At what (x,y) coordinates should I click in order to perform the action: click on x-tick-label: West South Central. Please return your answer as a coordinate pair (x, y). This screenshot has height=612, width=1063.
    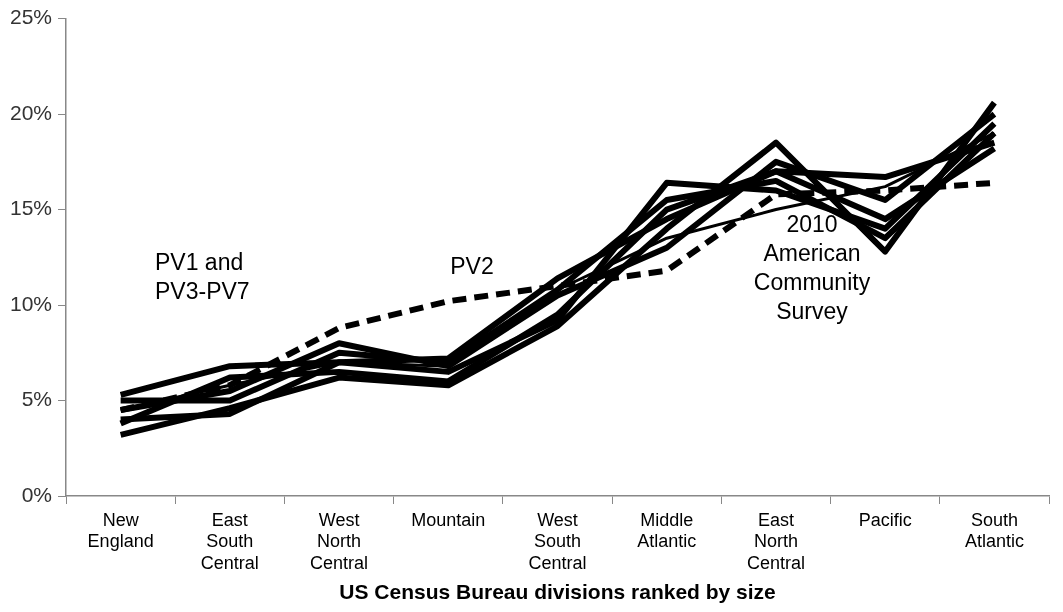
    Looking at the image, I should click on (557, 541).